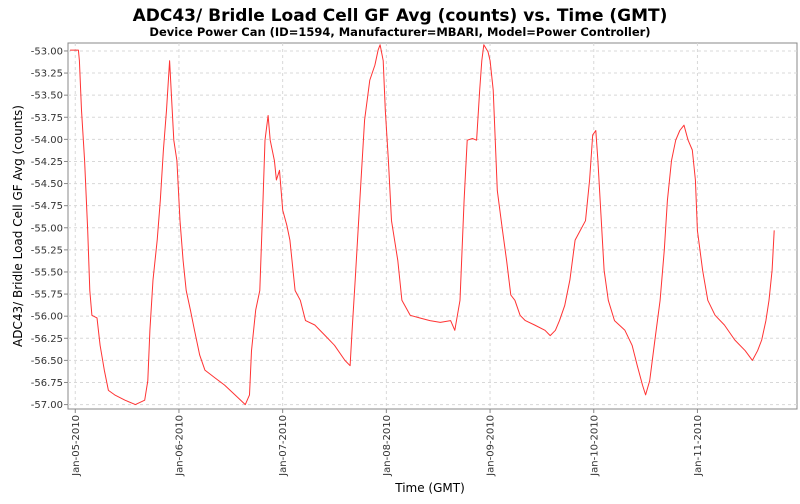 The image size is (800, 504). What do you see at coordinates (47, 140) in the screenshot?
I see `y-tick-label: -54.00` at bounding box center [47, 140].